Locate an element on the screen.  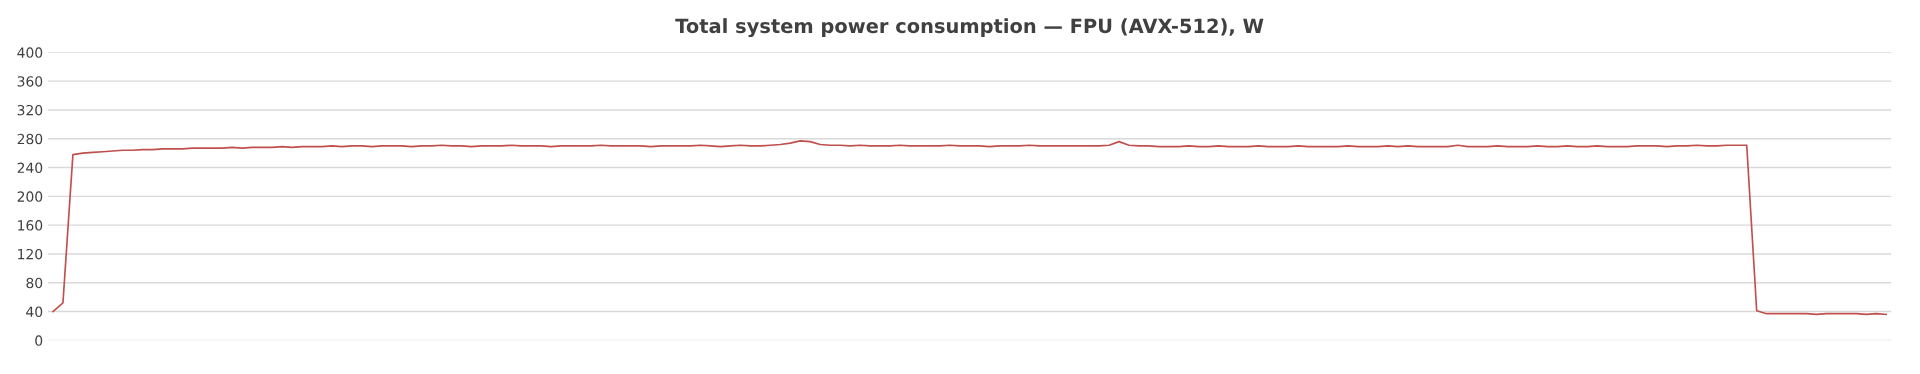
y-tick-label: 120 is located at coordinates (30, 254).